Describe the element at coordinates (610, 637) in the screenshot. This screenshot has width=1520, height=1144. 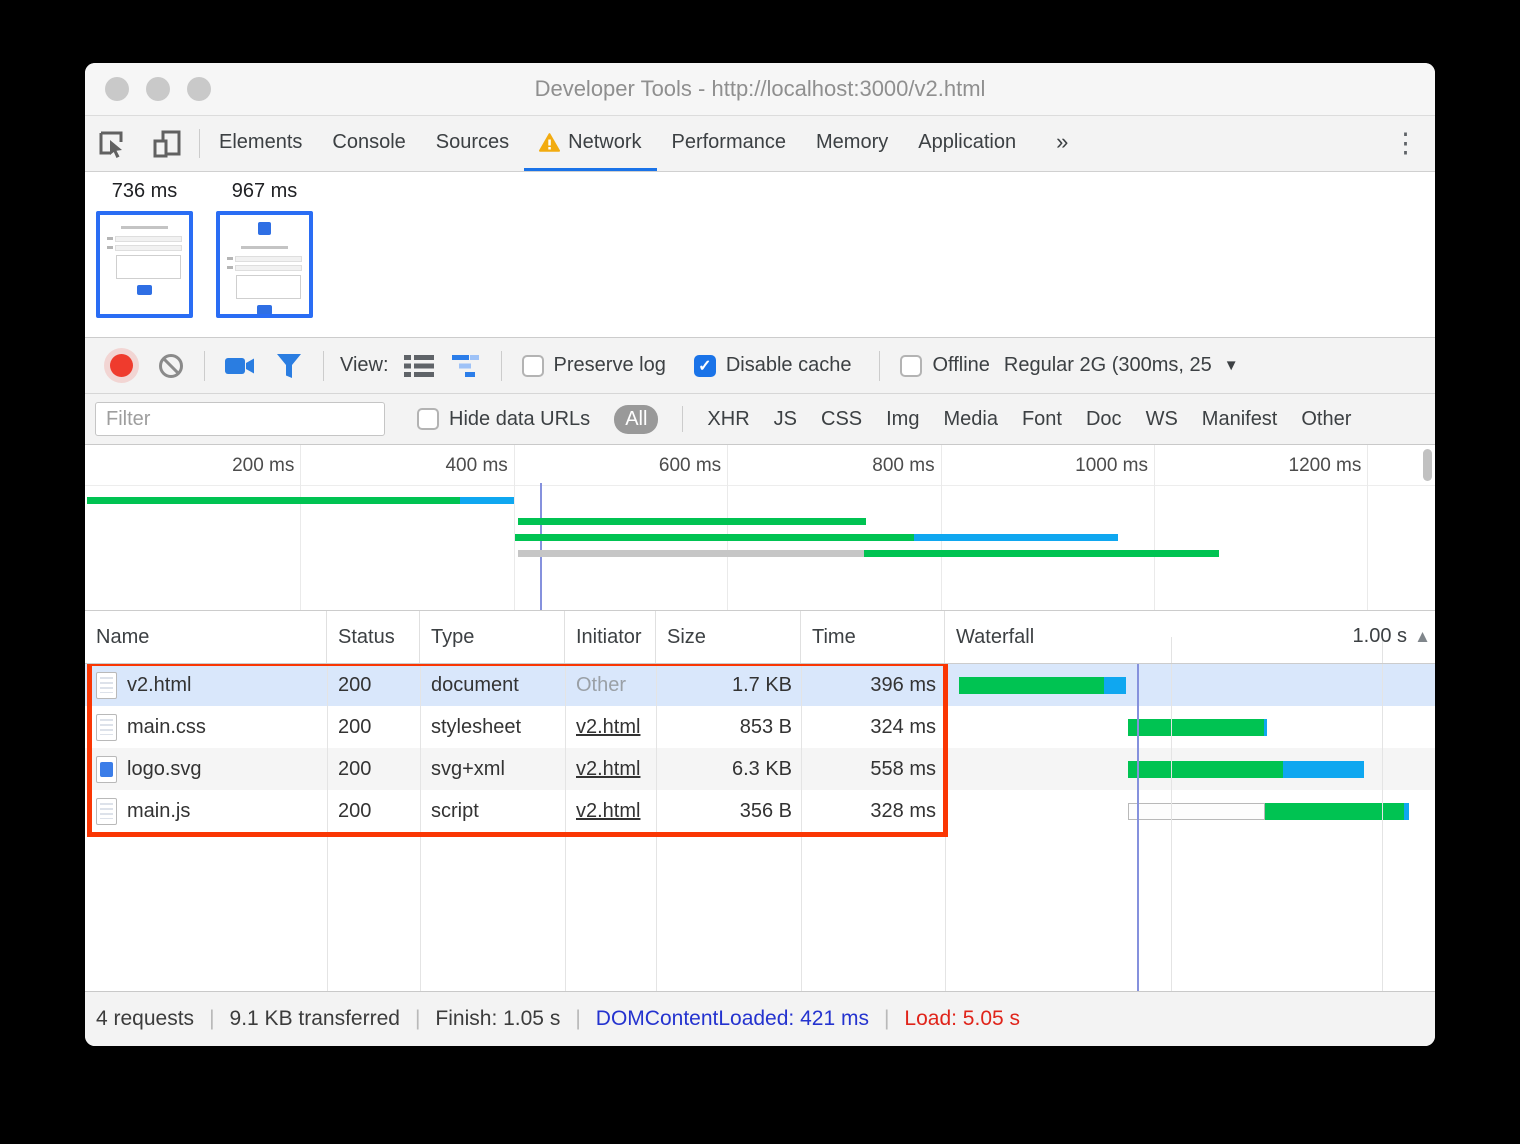
I see `column-header-initiator: Initiator` at that location.